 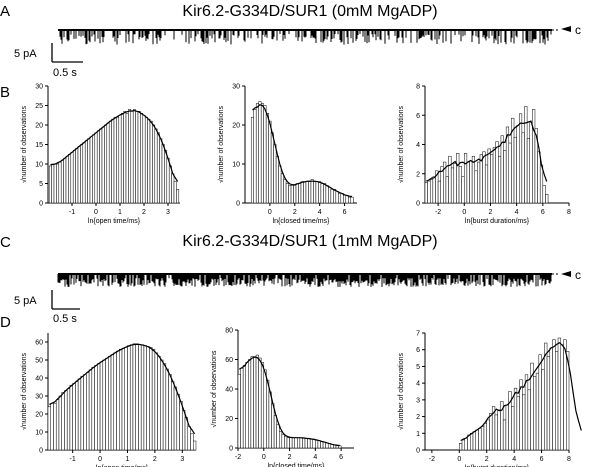 I want to click on y-tick-label: 4, so click(x=418, y=145).